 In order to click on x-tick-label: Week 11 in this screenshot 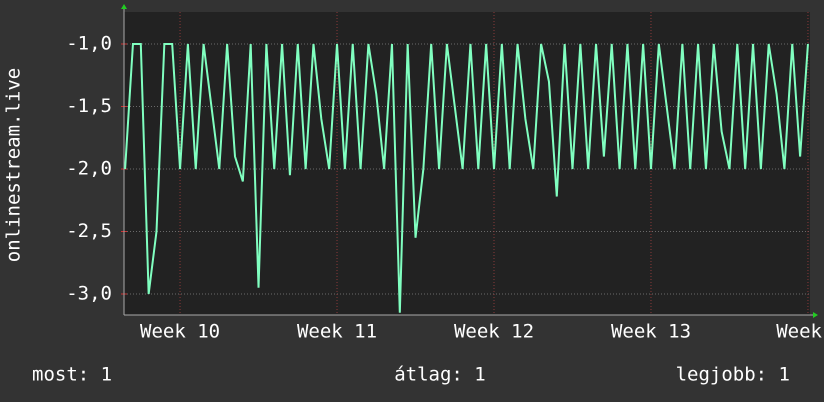, I will do `click(337, 332)`.